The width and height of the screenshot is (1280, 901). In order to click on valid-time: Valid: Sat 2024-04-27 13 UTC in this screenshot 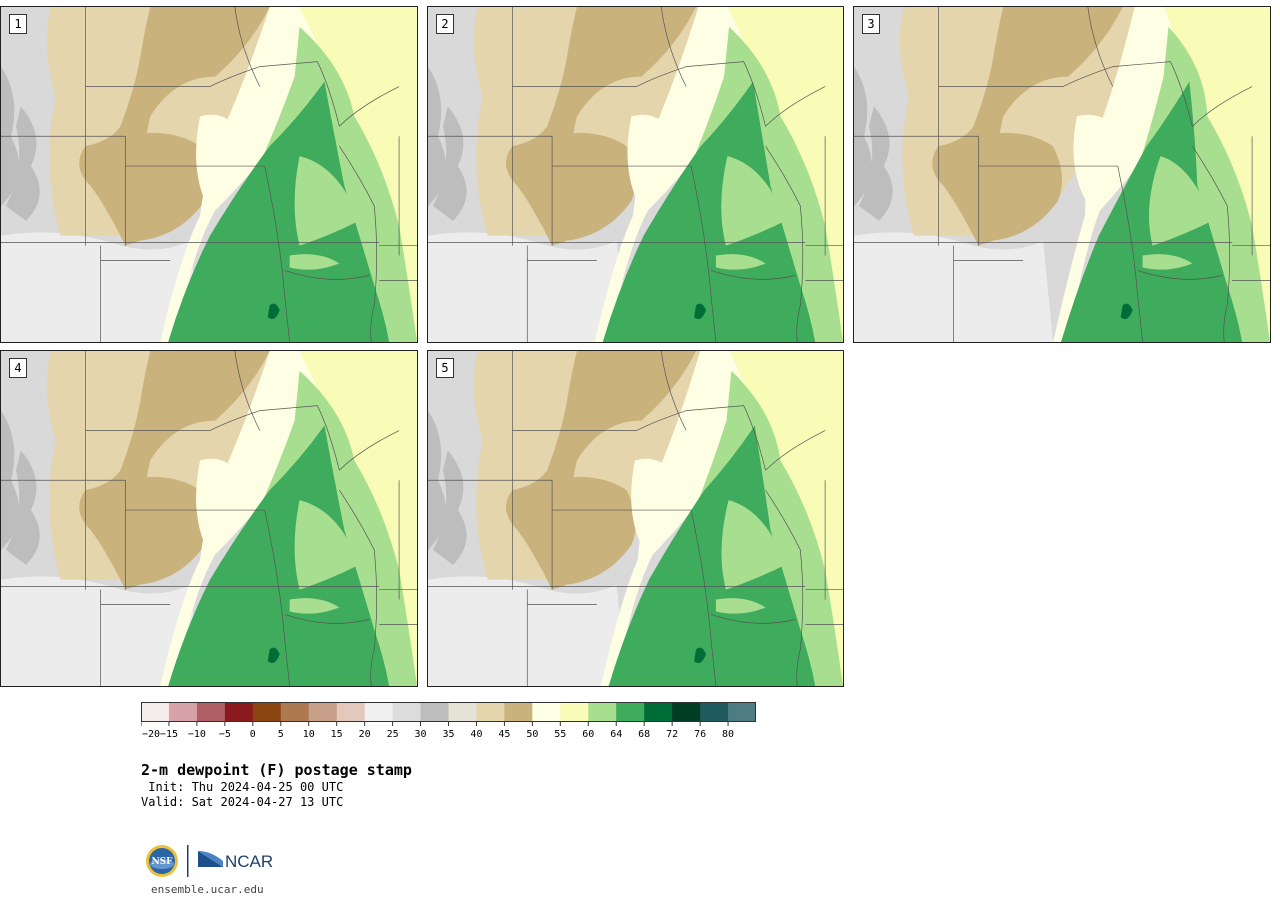, I will do `click(242, 802)`.